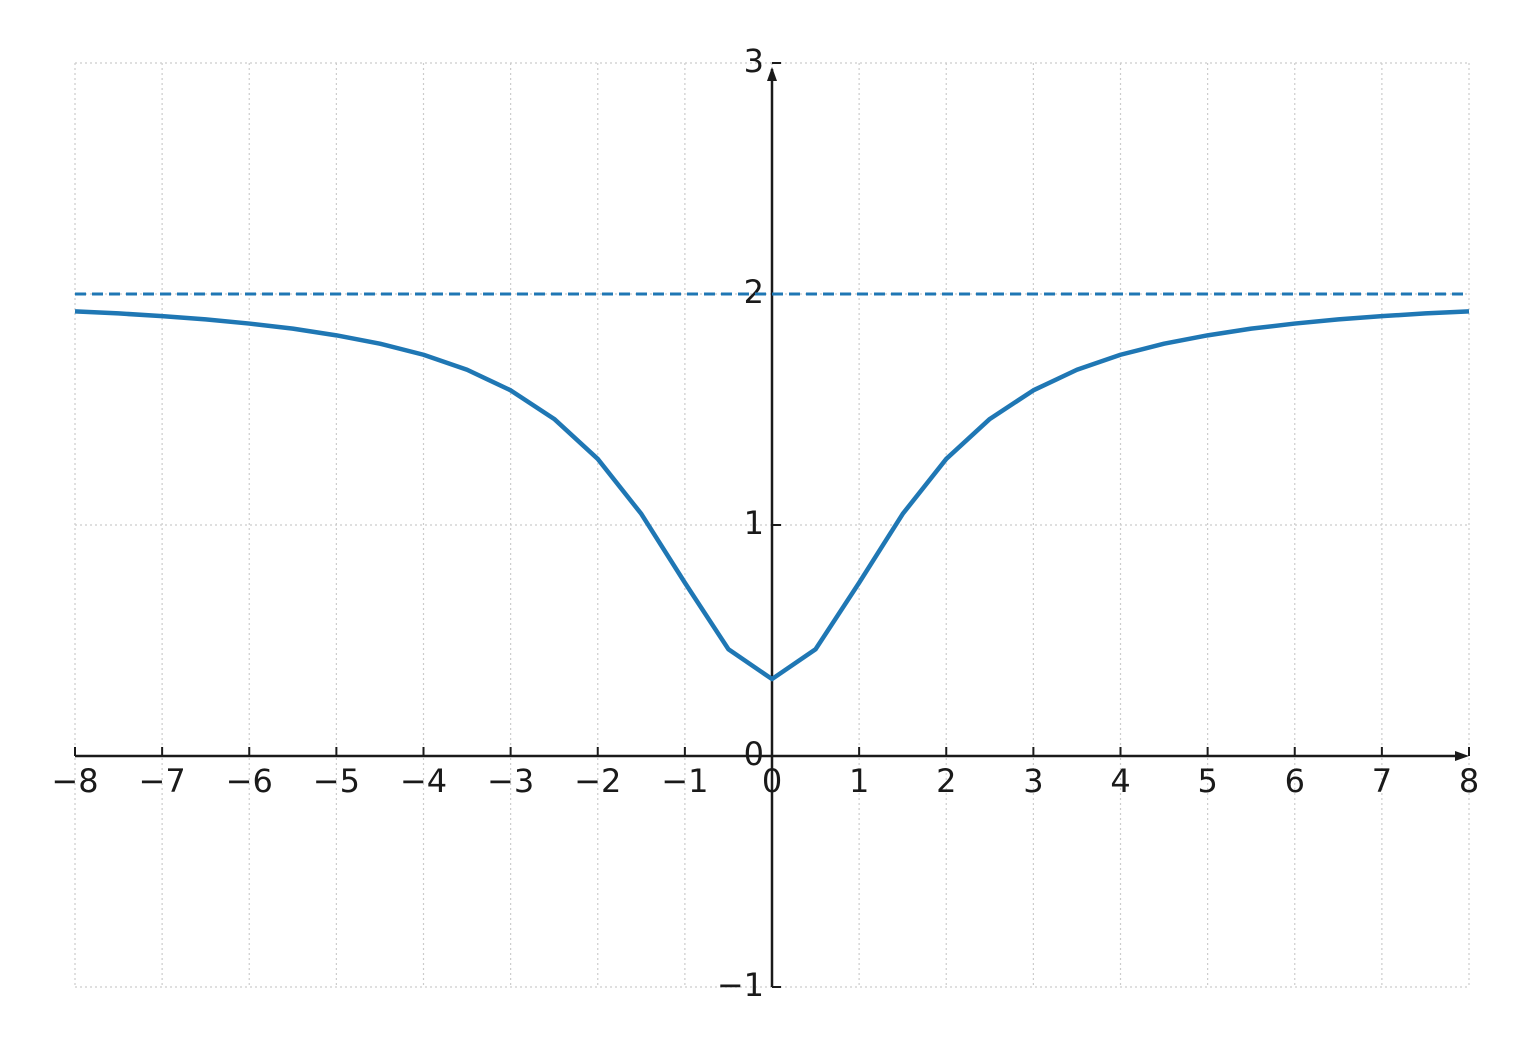 The height and width of the screenshot is (1057, 1530). Describe the element at coordinates (946, 781) in the screenshot. I see `x-tick-label: 2` at that location.